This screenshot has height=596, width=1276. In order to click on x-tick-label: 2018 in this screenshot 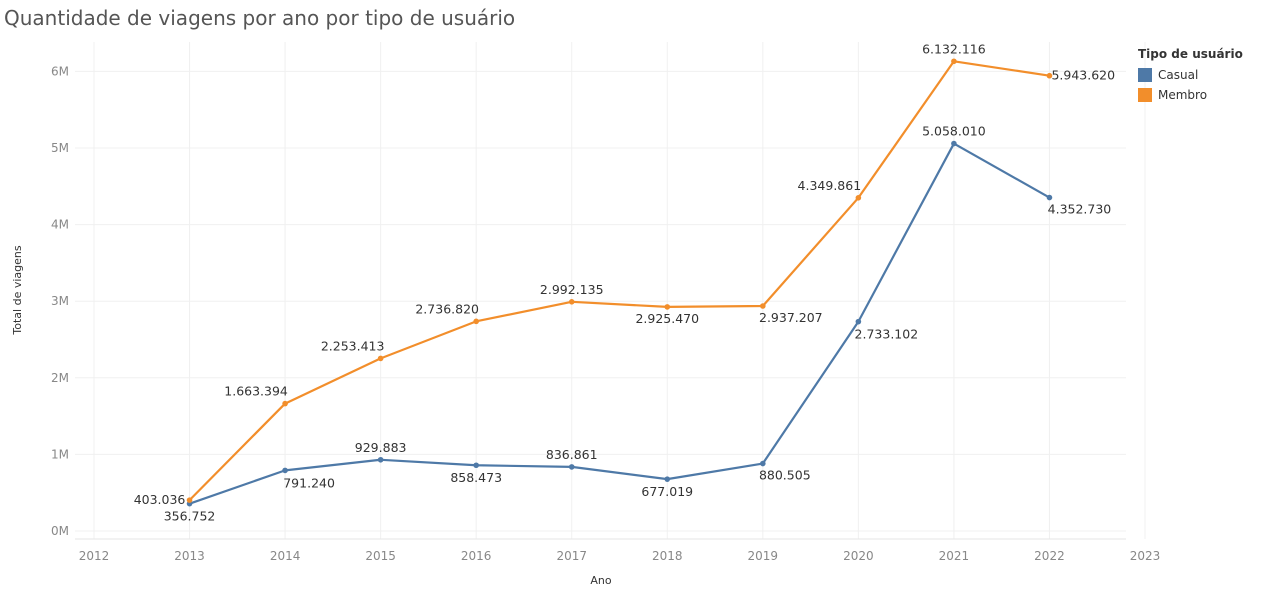, I will do `click(667, 556)`.